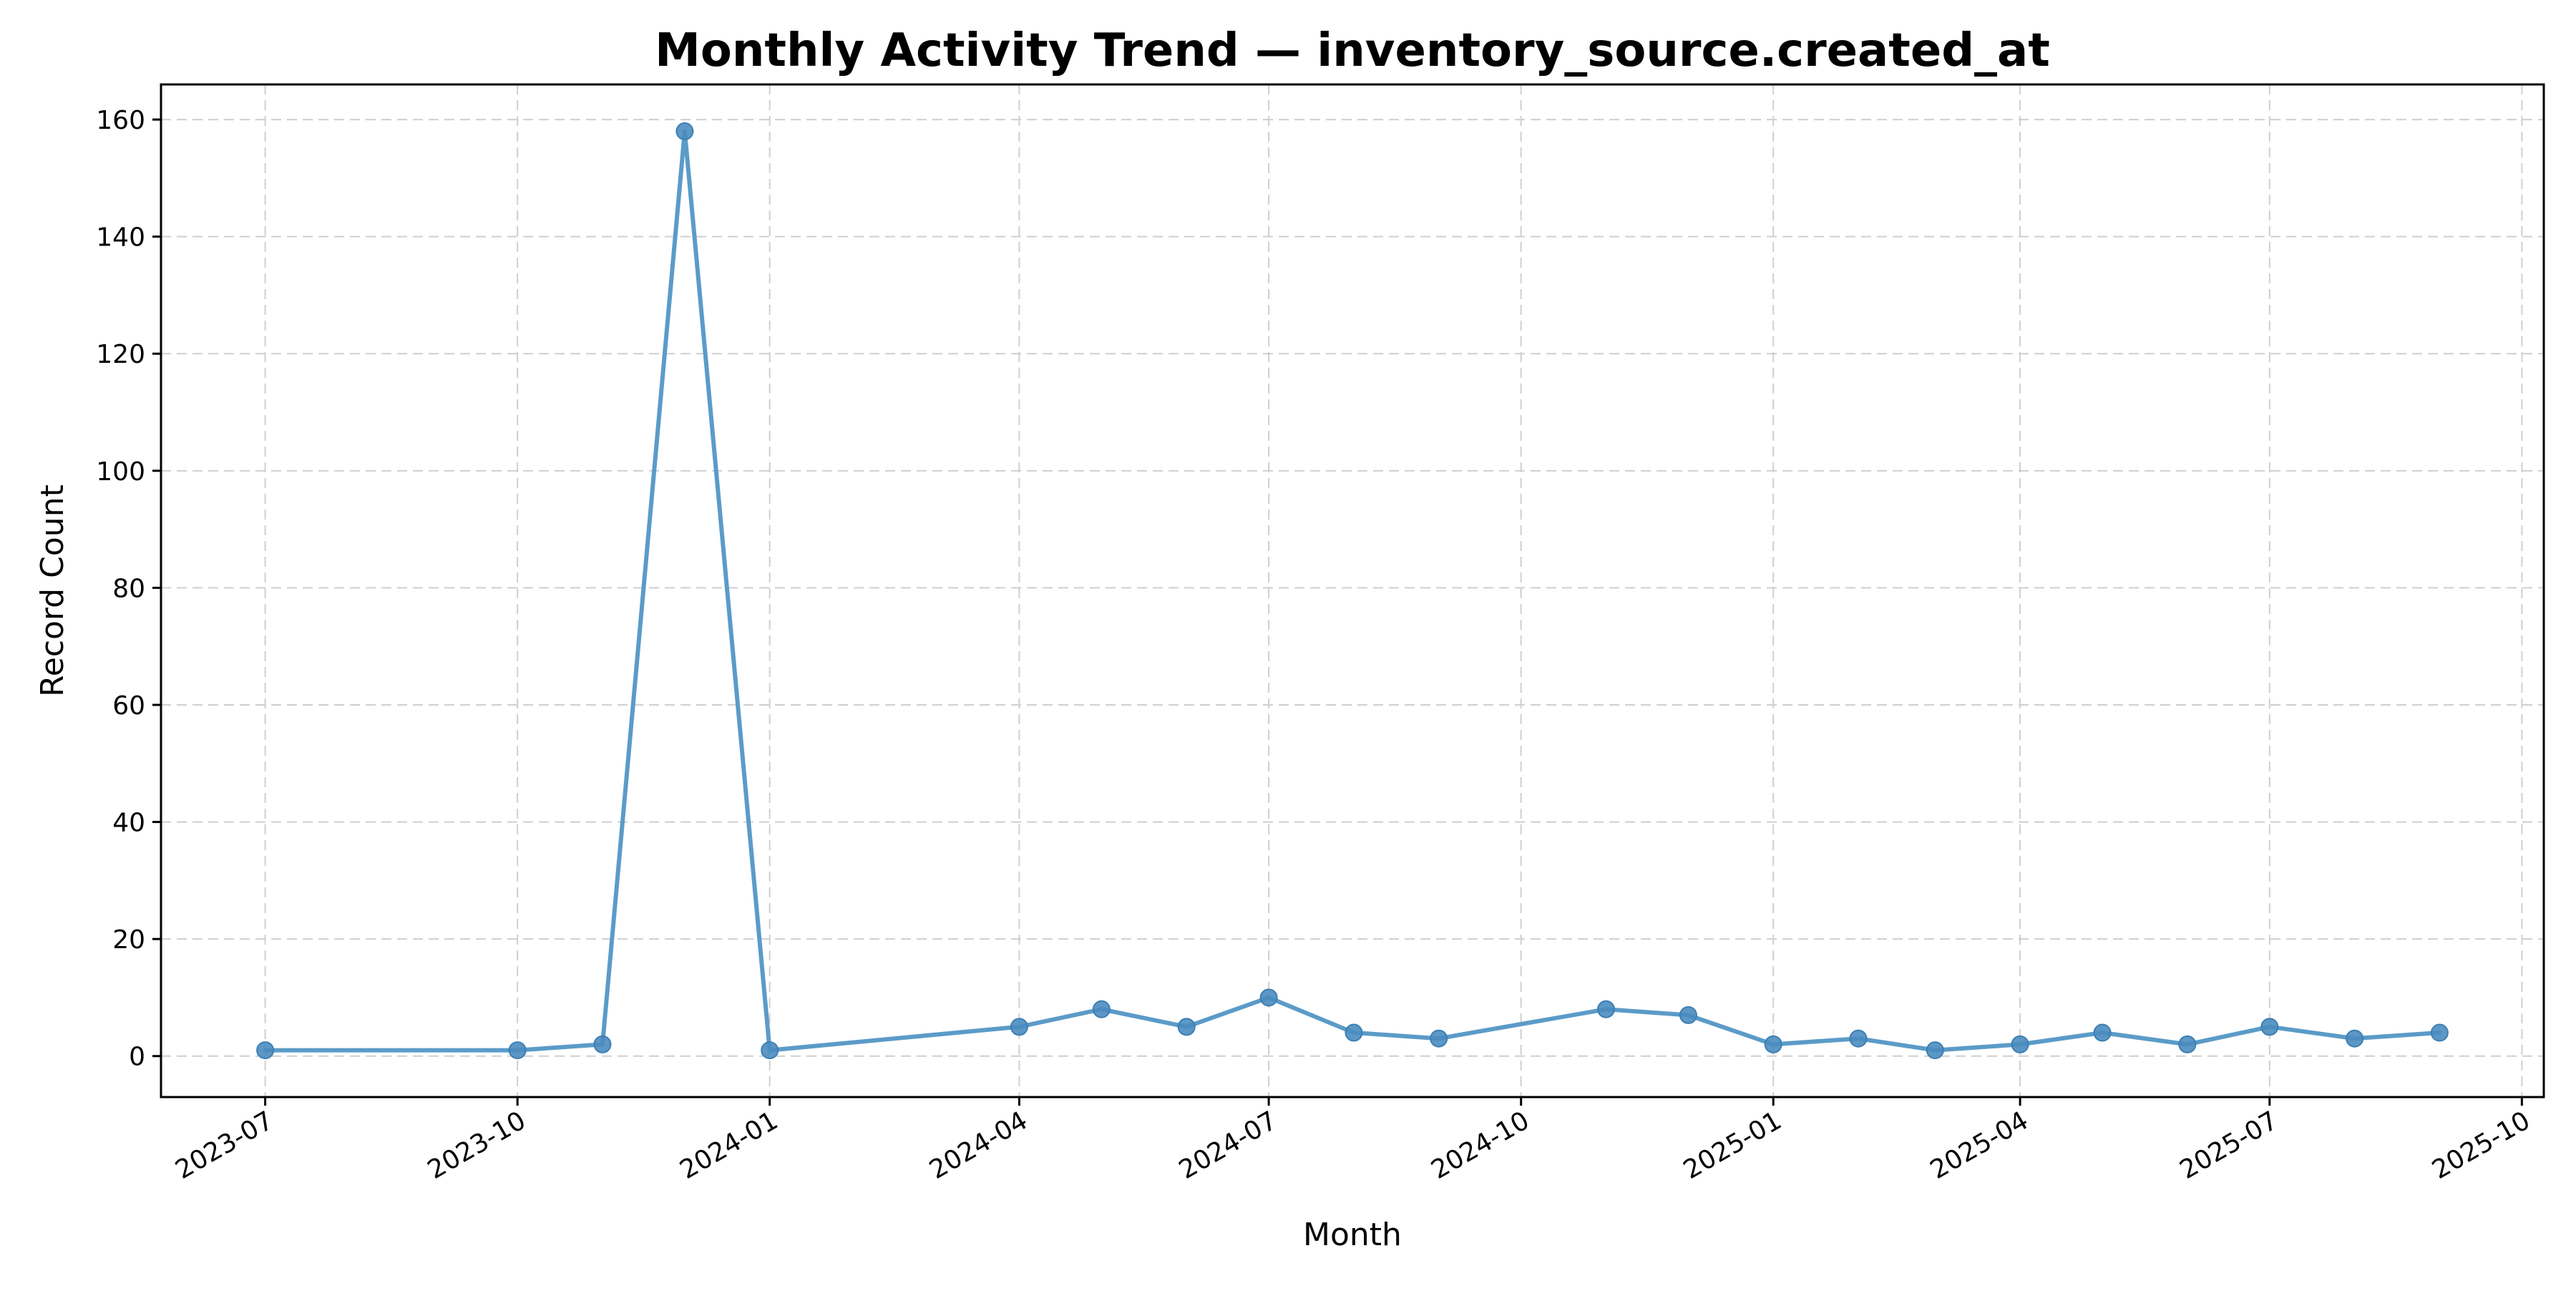  What do you see at coordinates (128, 823) in the screenshot?
I see `y-tick-label: 40` at bounding box center [128, 823].